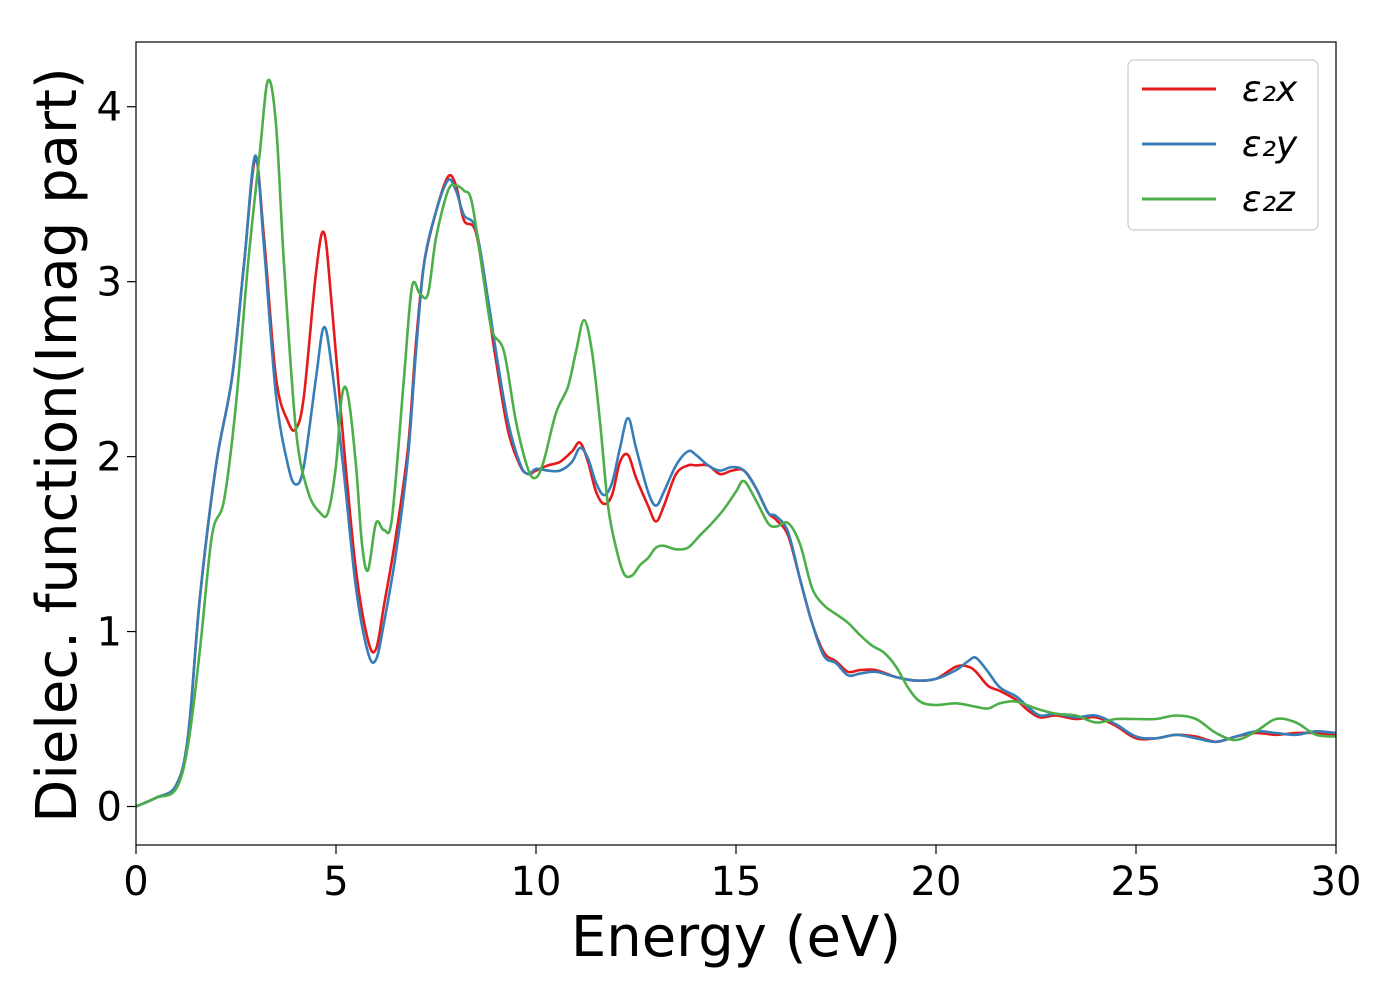  I want to click on legend-label-2: ε₂y, so click(1270, 144).